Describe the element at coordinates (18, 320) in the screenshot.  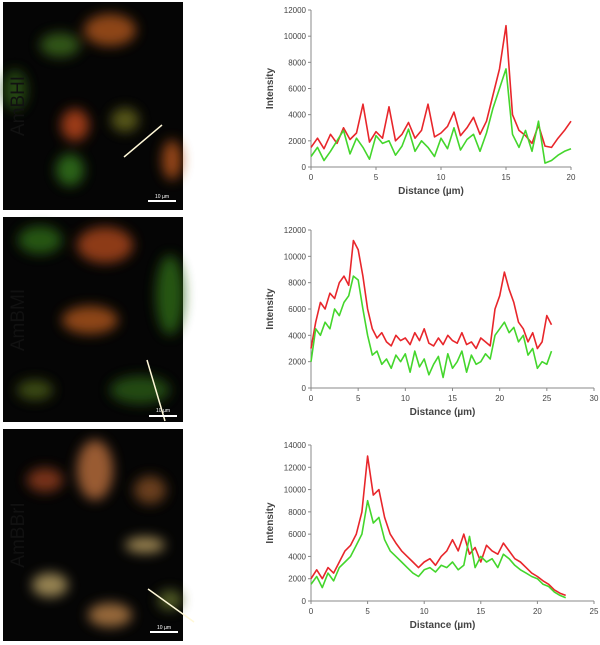
I see `panel-label: AmBMI` at that location.